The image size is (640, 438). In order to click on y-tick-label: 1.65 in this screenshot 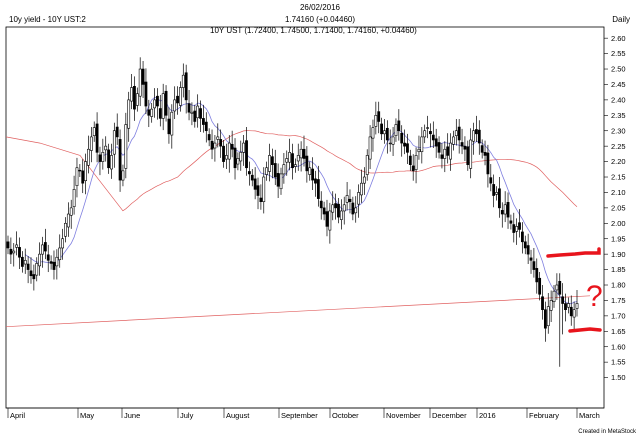, I will do `click(618, 331)`.